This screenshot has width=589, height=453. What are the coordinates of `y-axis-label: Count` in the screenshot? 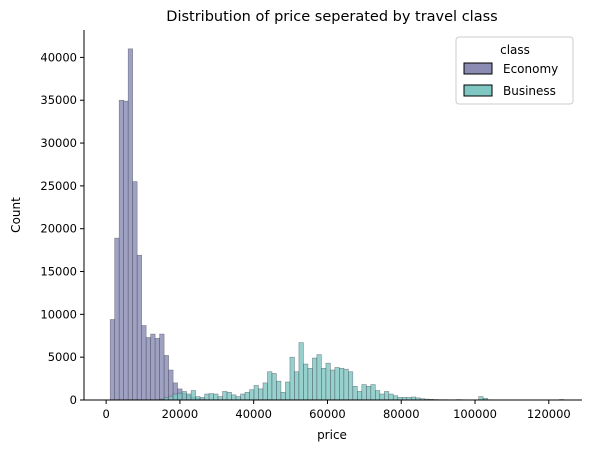 It's located at (16, 215).